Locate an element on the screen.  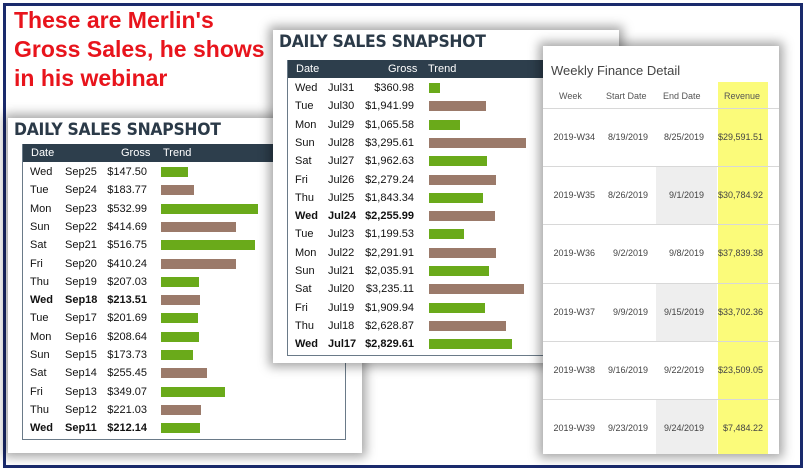
table-row: Thu Jul18 $2,628.87 is located at coordinates (448, 326).